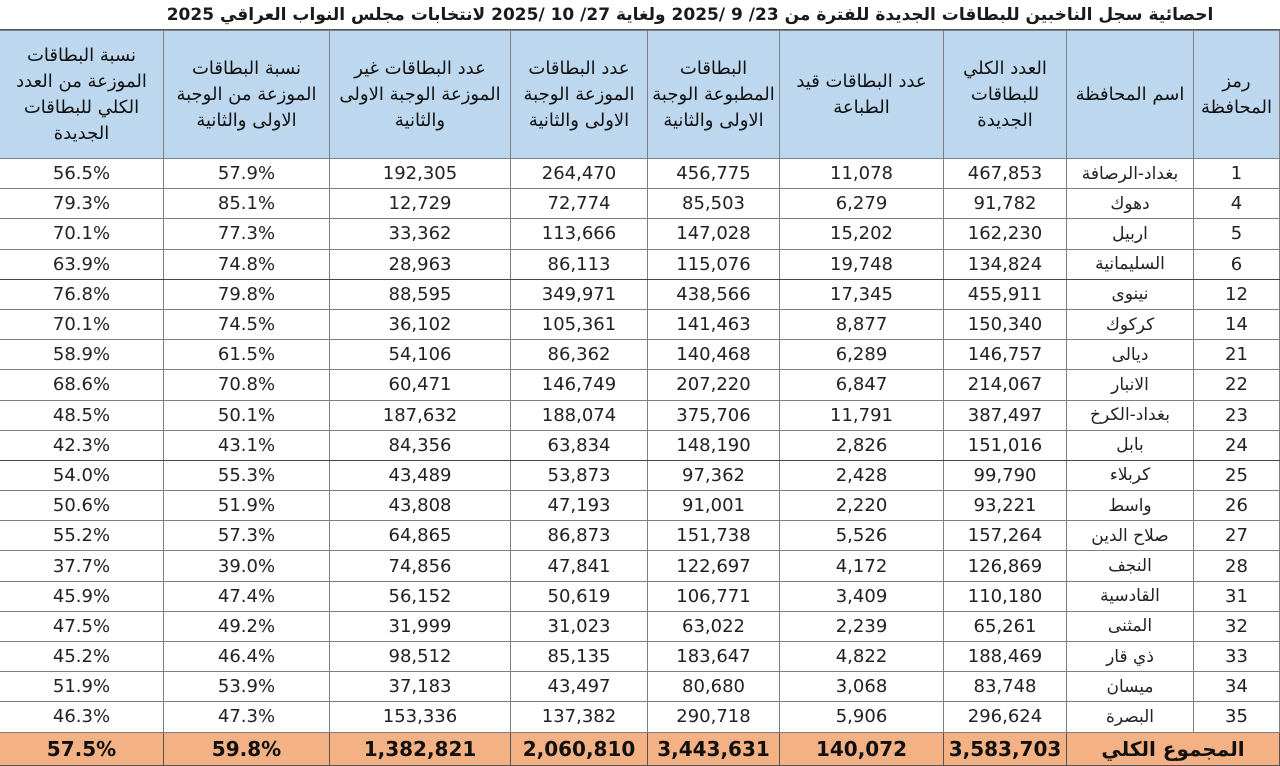 The width and height of the screenshot is (1280, 766). I want to click on cell-distributed: 146,749, so click(579, 385).